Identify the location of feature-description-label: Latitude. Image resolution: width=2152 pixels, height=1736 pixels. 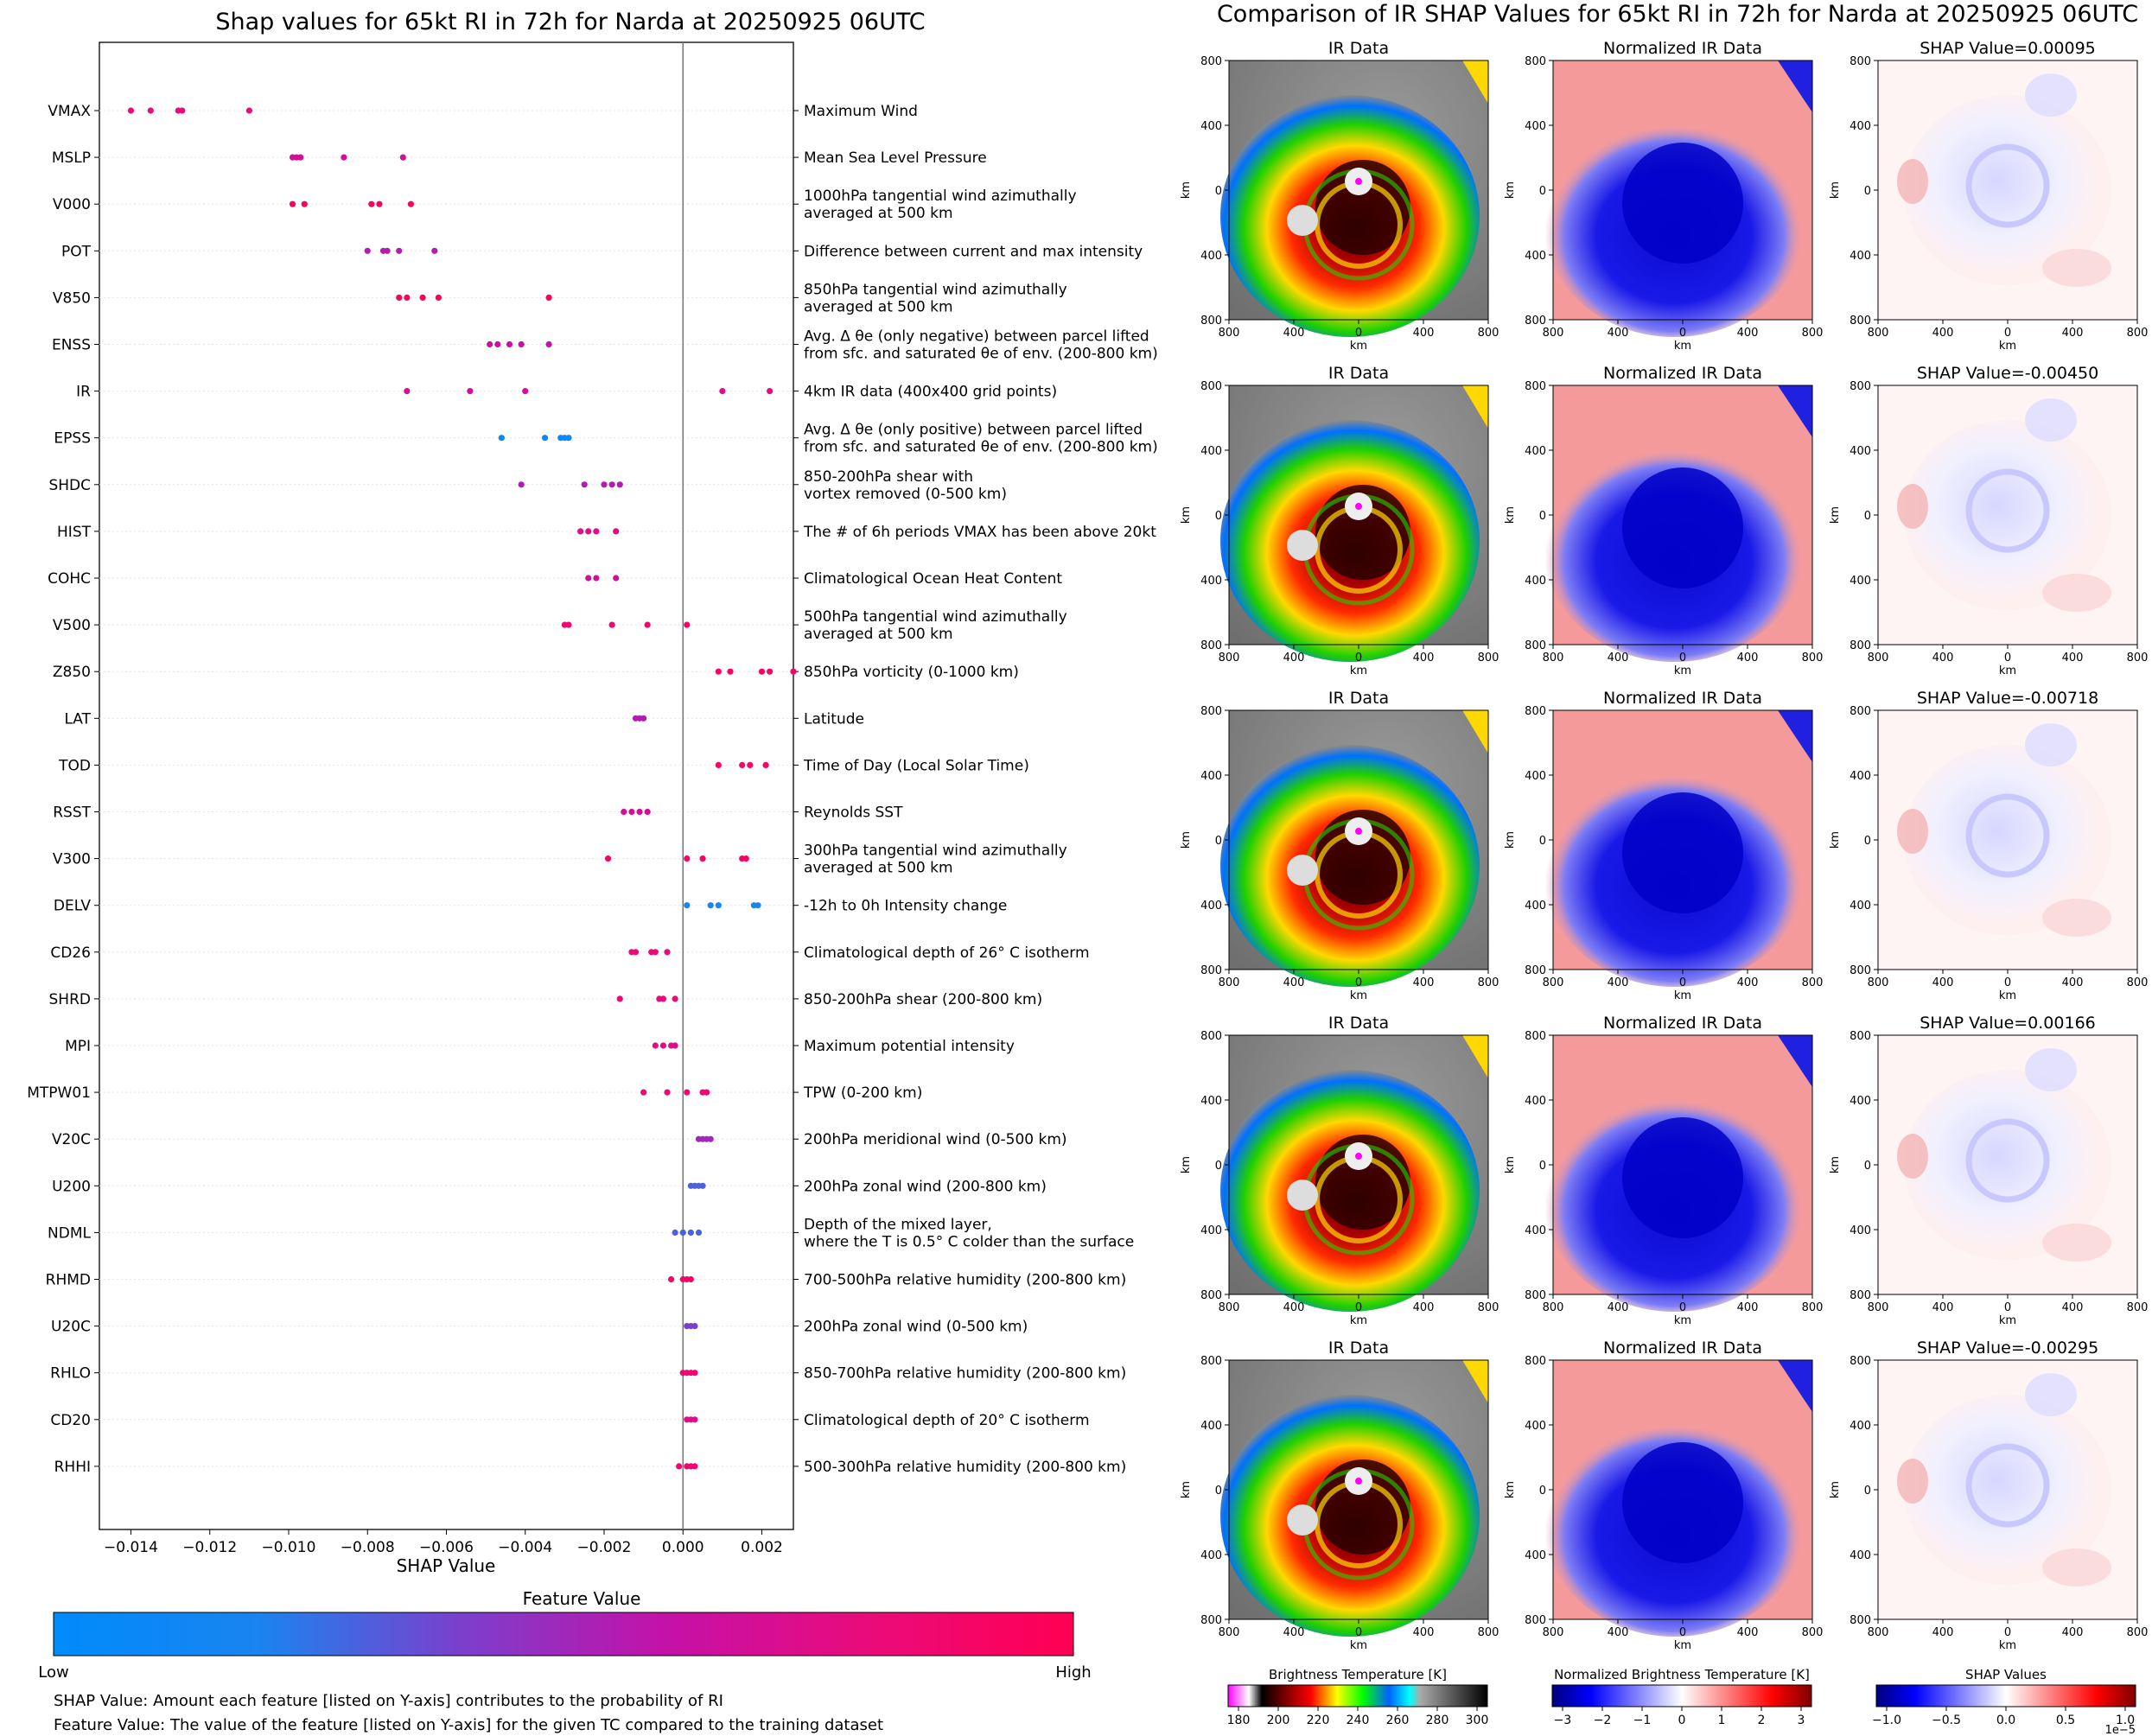
(834, 719).